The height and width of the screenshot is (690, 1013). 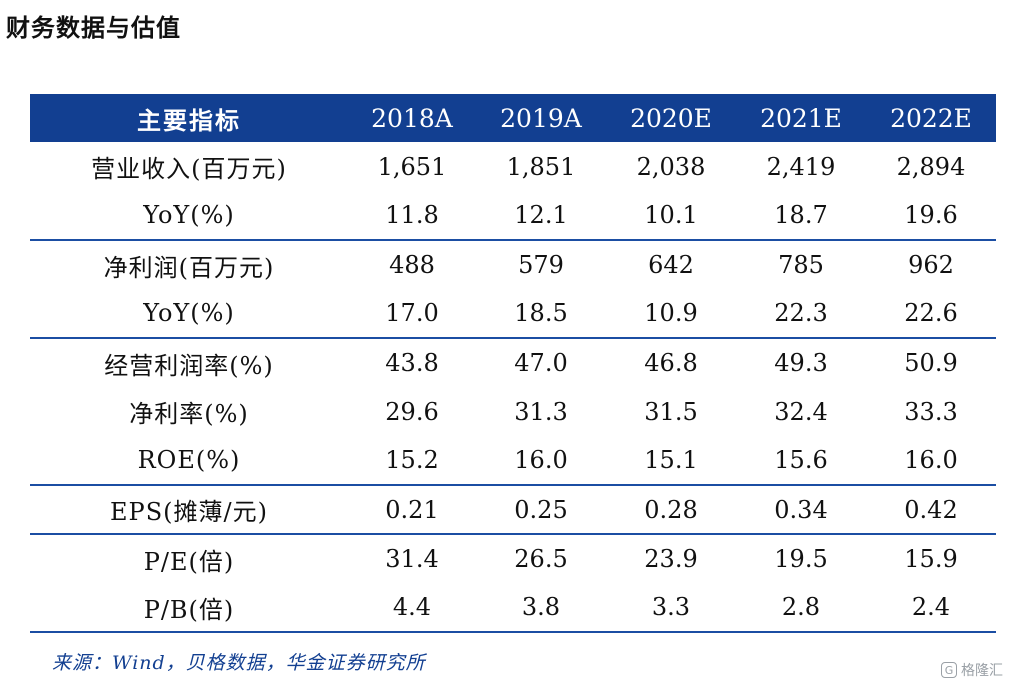 I want to click on source-note: 来源：Wind，贝格数据，华金证券研究所, so click(x=239, y=663).